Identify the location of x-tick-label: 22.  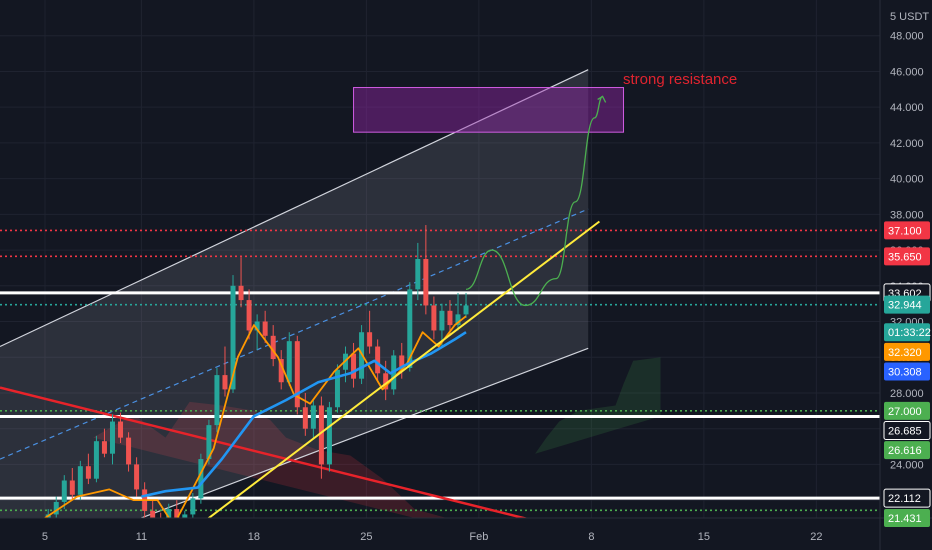
(816, 537).